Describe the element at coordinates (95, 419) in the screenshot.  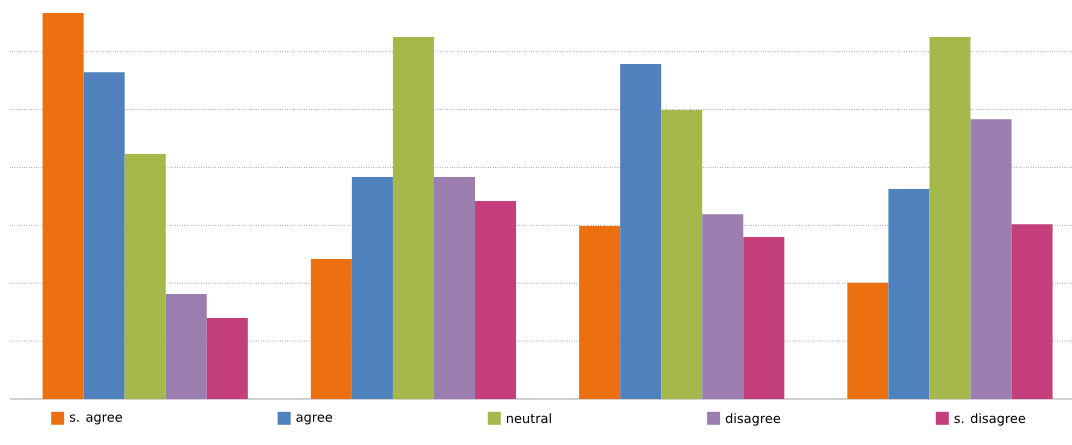
I see `legend-label: s. agree` at that location.